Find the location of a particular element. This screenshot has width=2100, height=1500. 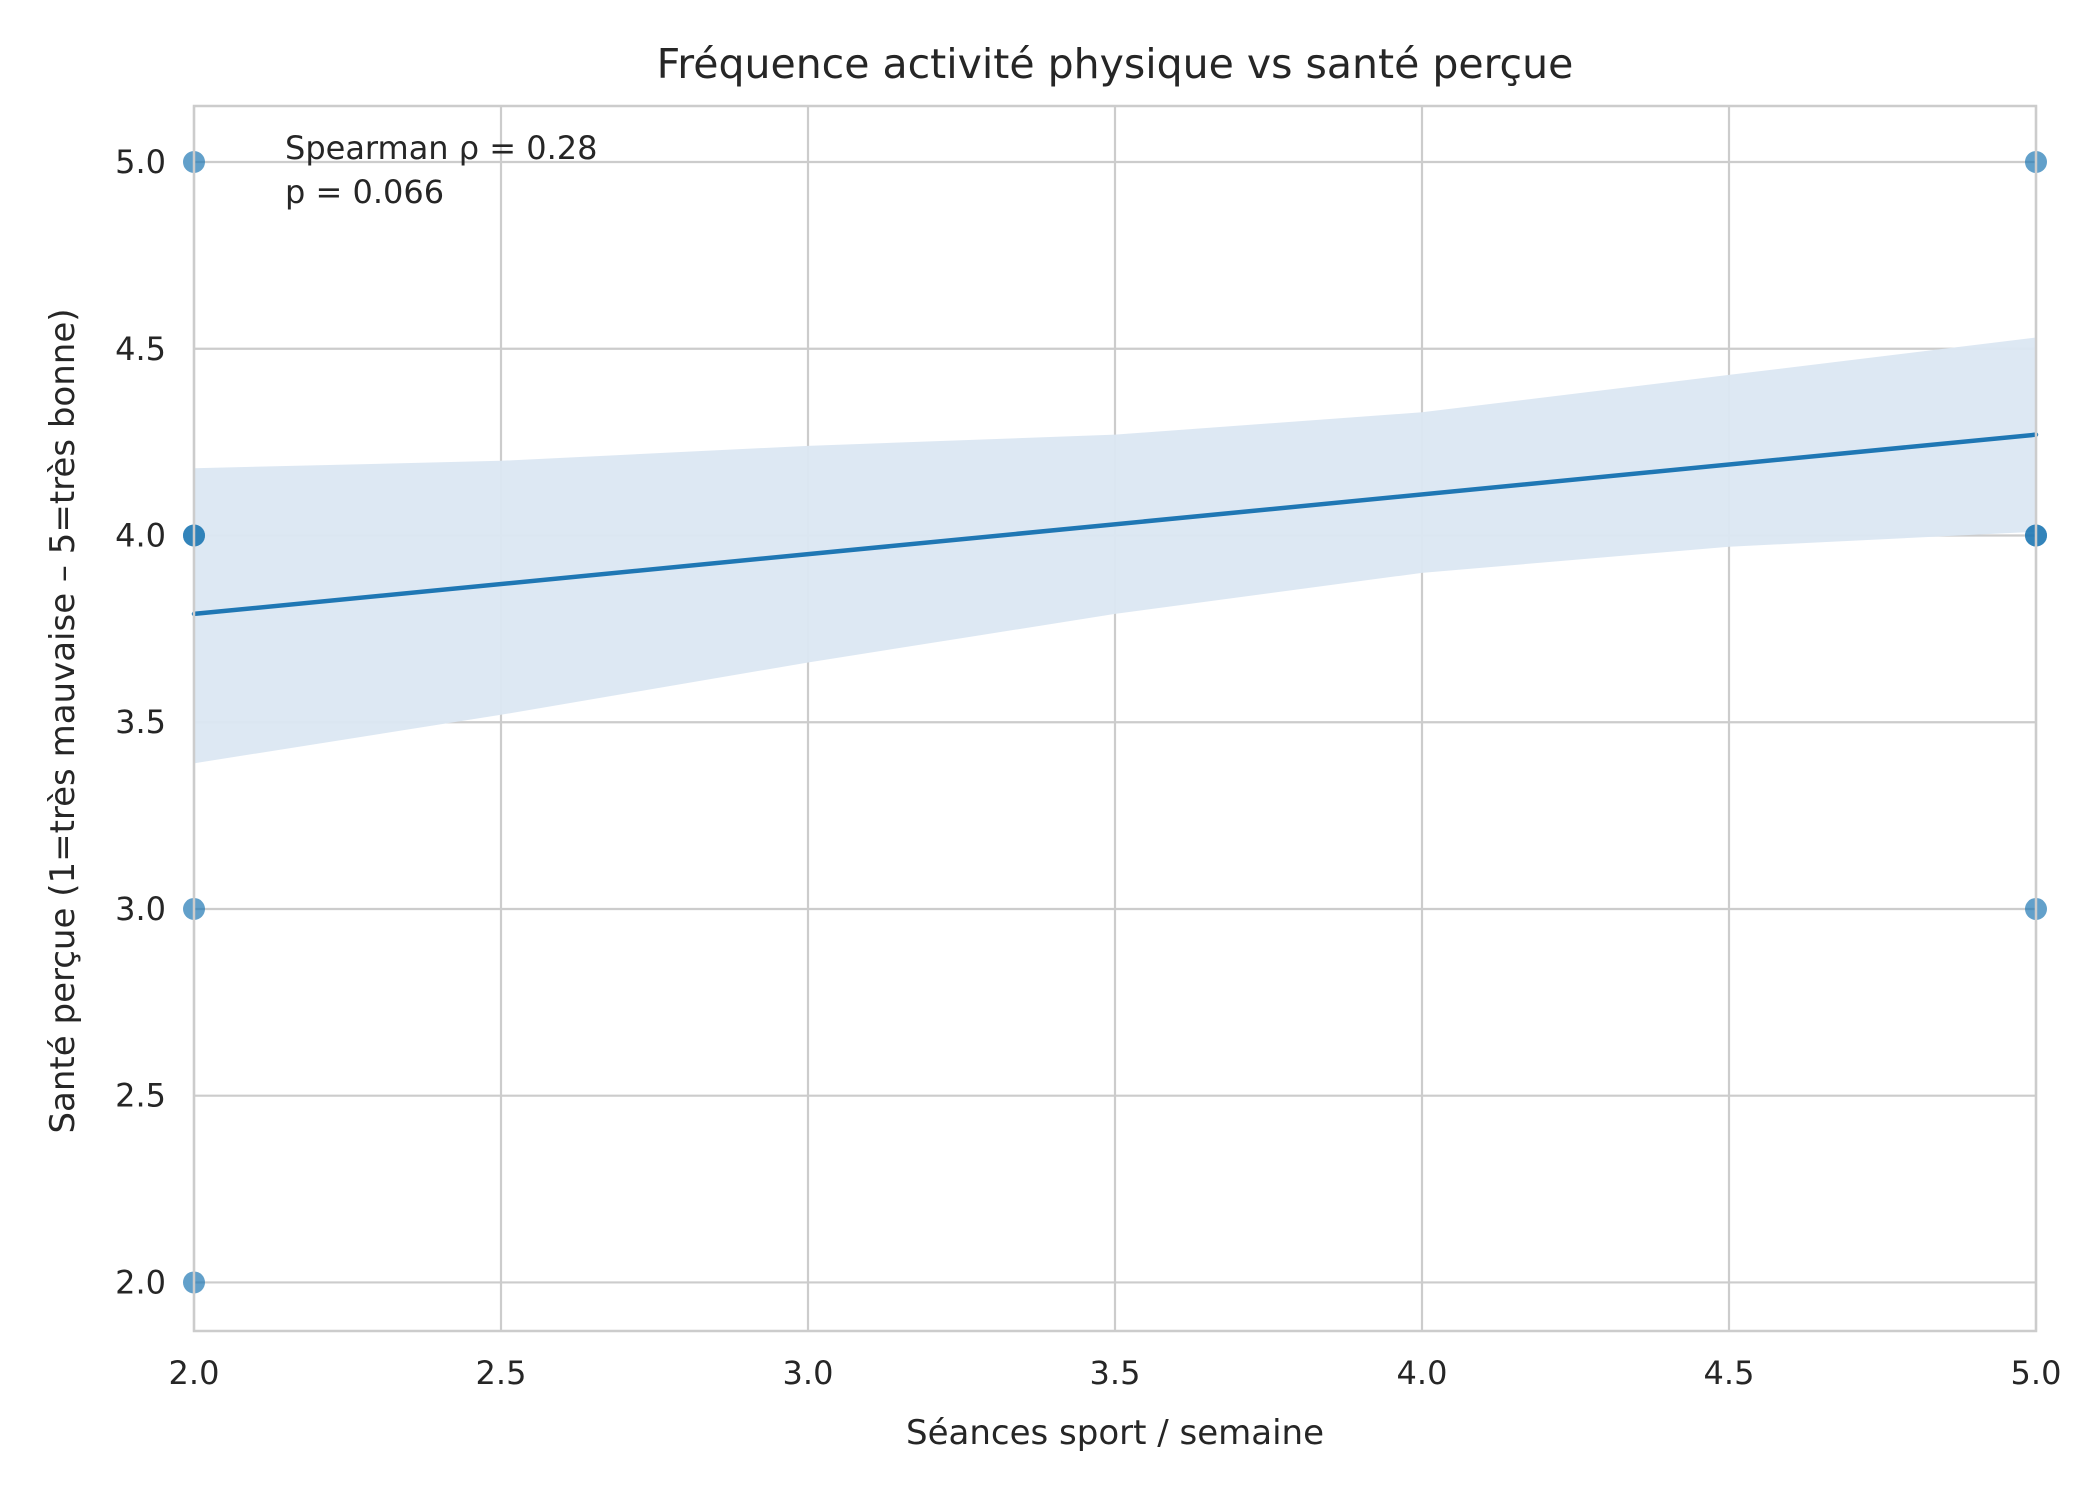

y-tick-label: 2.0 is located at coordinates (140, 1282).